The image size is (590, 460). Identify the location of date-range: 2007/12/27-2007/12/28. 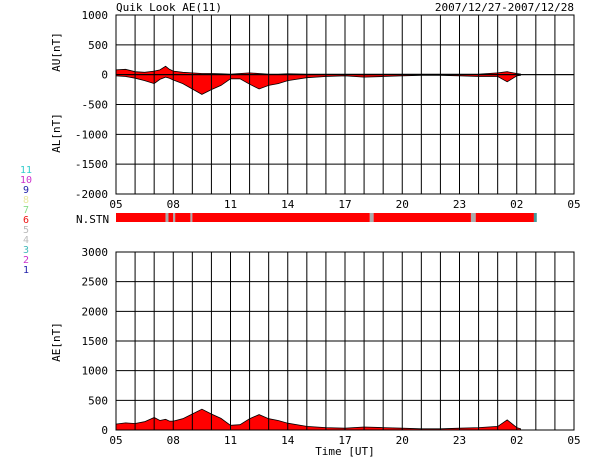
(504, 7).